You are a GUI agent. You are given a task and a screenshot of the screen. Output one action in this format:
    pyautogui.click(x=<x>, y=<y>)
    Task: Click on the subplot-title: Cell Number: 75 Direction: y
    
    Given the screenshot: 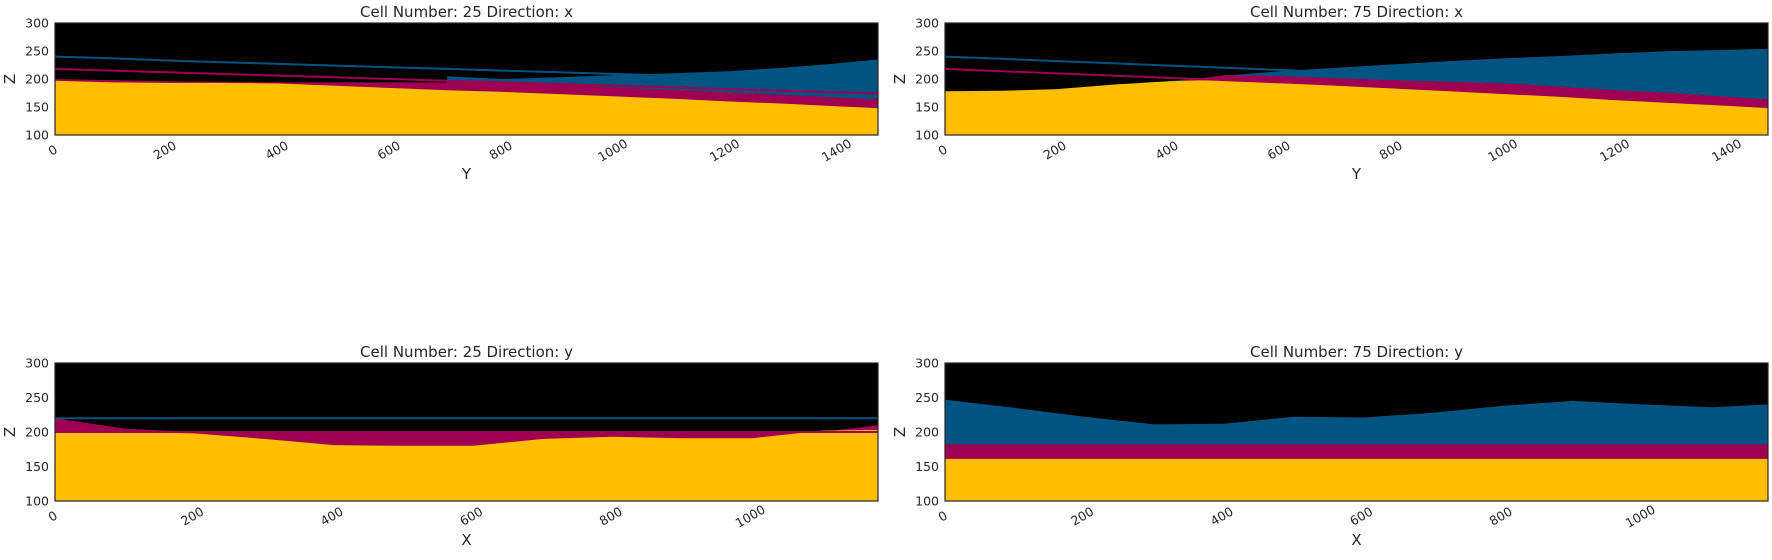 What is the action you would take?
    pyautogui.click(x=1356, y=352)
    